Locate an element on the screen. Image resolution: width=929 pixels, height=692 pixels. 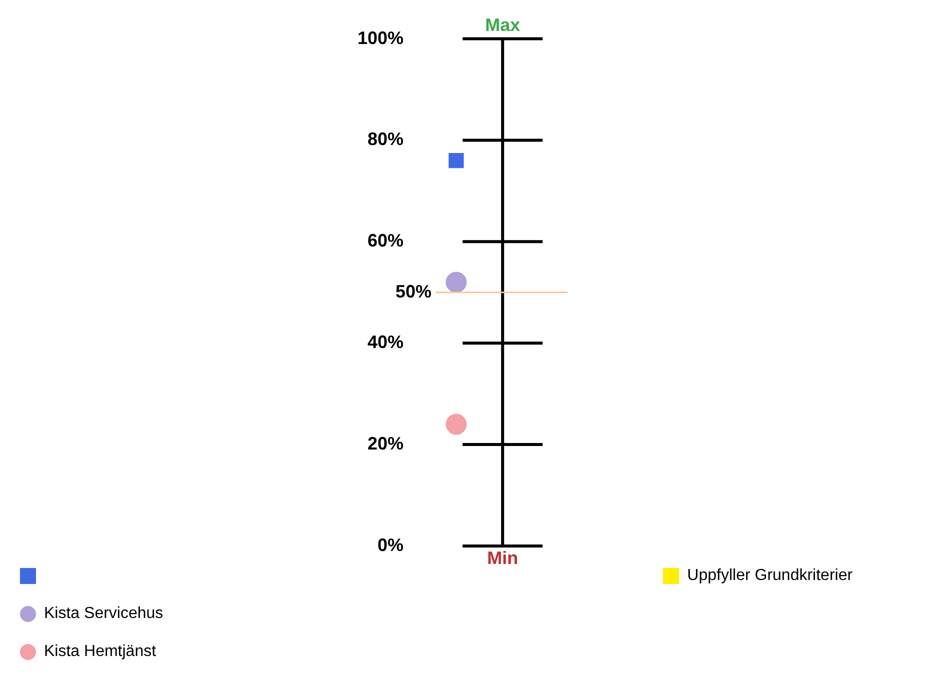
legend-label: Uppfyller Grundkriterier is located at coordinates (770, 576).